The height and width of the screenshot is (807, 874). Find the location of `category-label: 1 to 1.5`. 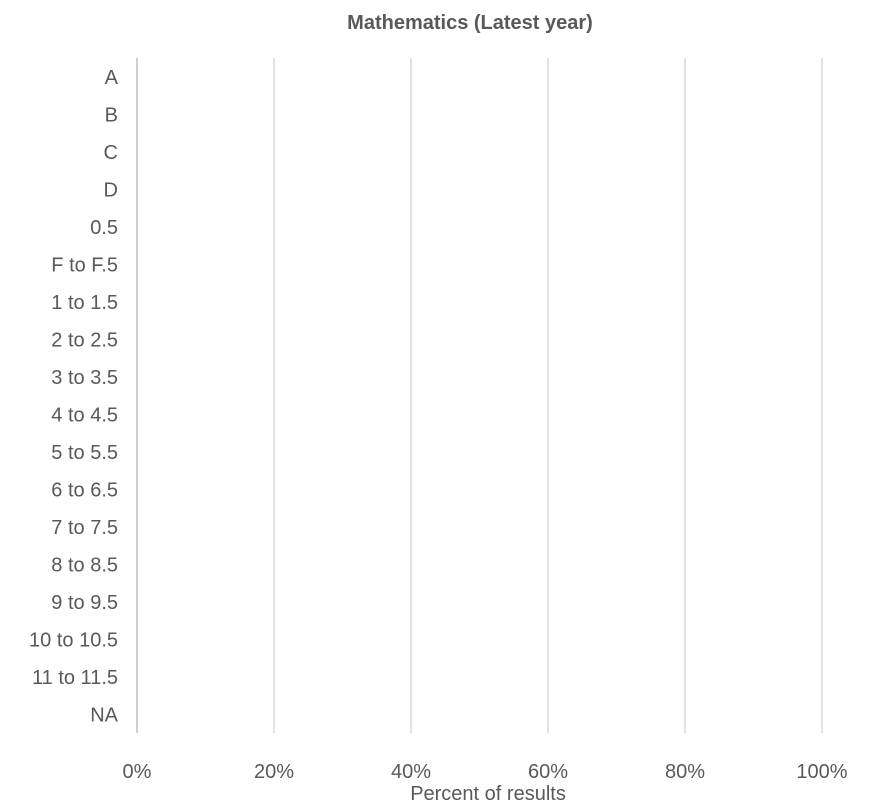

category-label: 1 to 1.5 is located at coordinates (84, 303).